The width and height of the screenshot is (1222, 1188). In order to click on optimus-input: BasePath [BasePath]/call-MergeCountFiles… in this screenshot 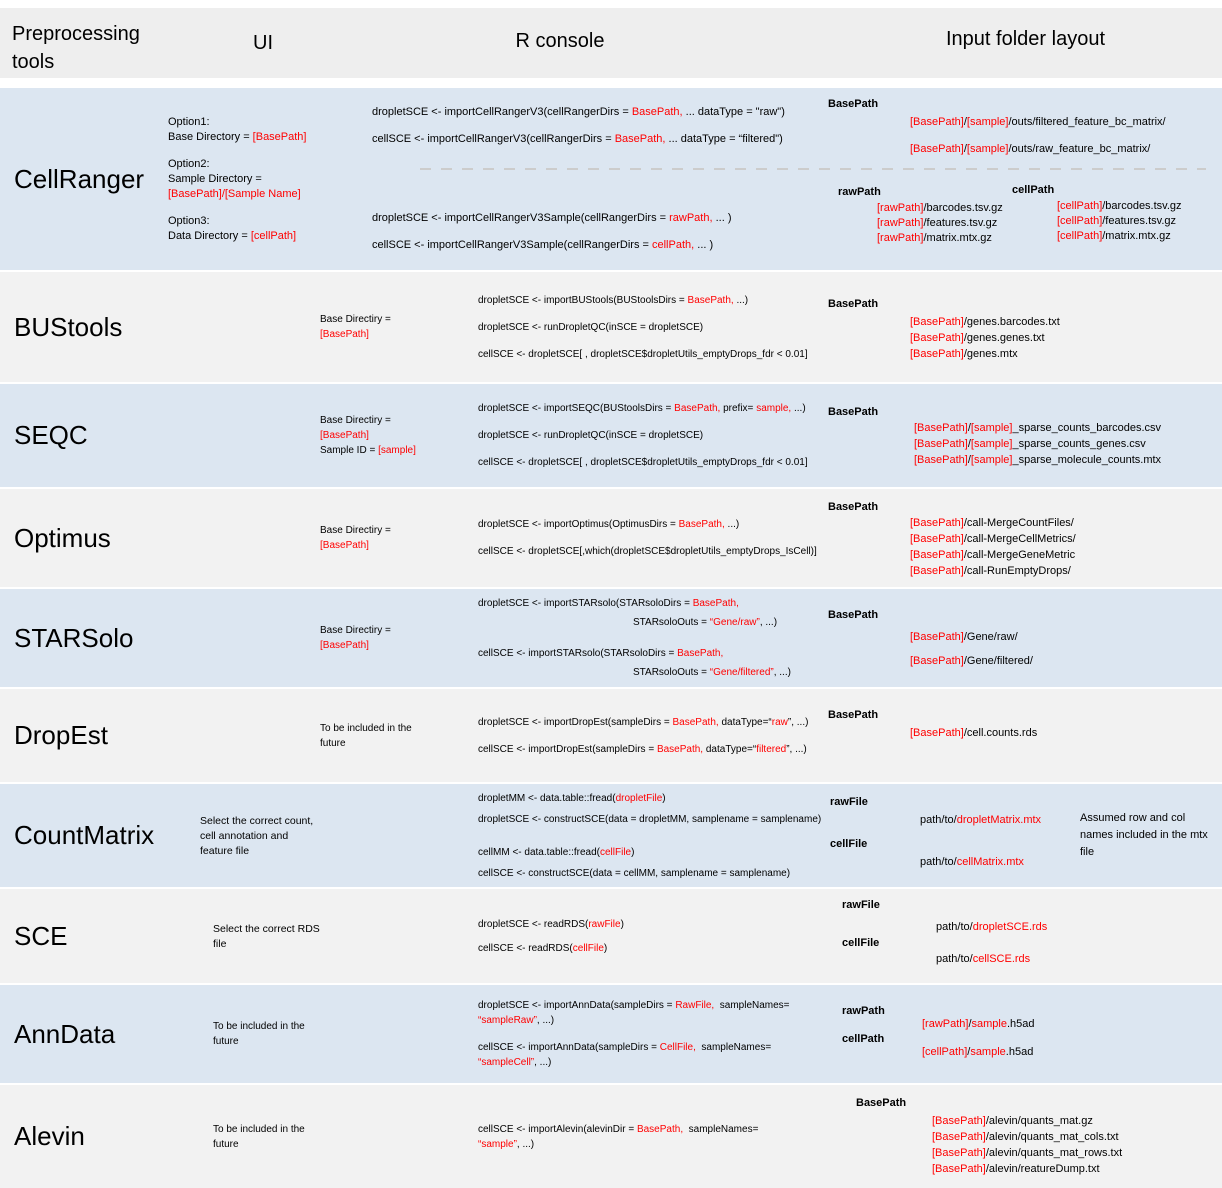, I will do `click(1021, 538)`.